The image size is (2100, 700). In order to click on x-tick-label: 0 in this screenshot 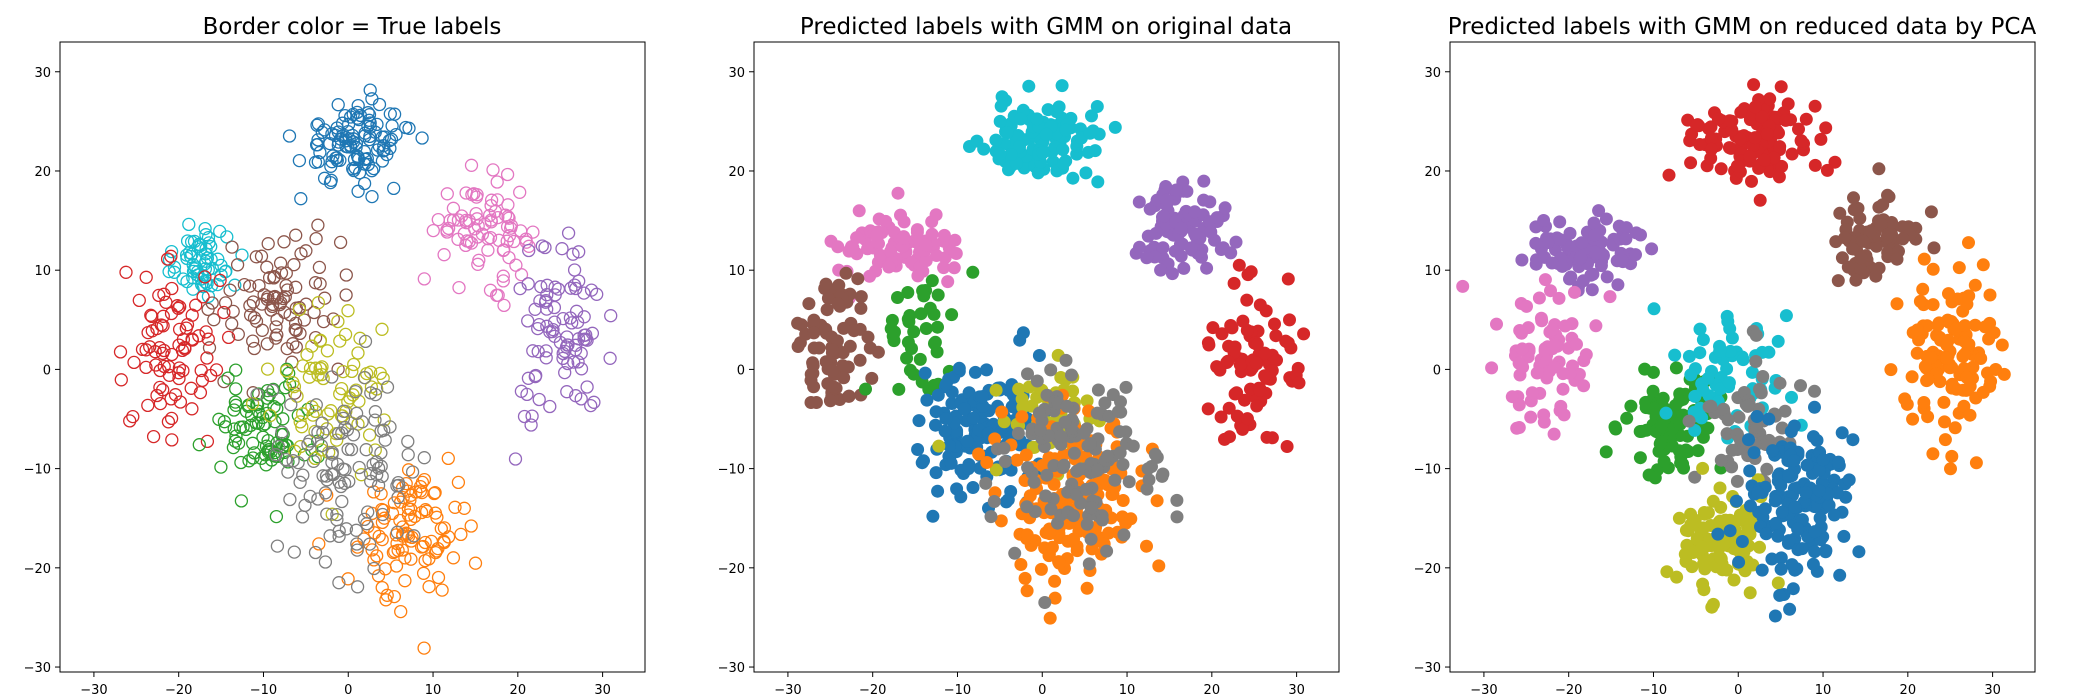, I will do `click(348, 690)`.